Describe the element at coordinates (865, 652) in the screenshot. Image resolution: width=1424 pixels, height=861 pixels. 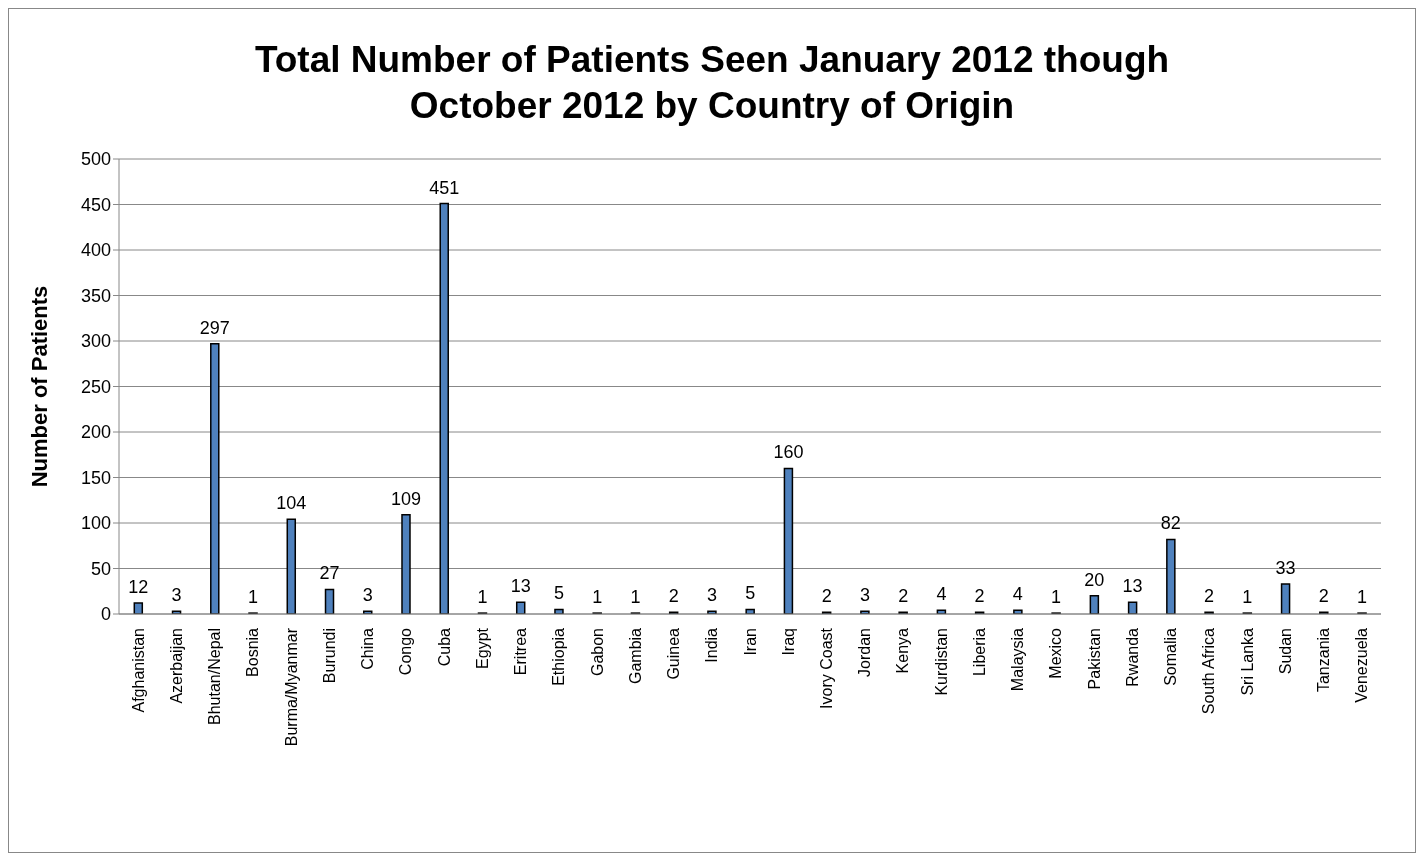
I see `x-tick-label: Jordan` at that location.